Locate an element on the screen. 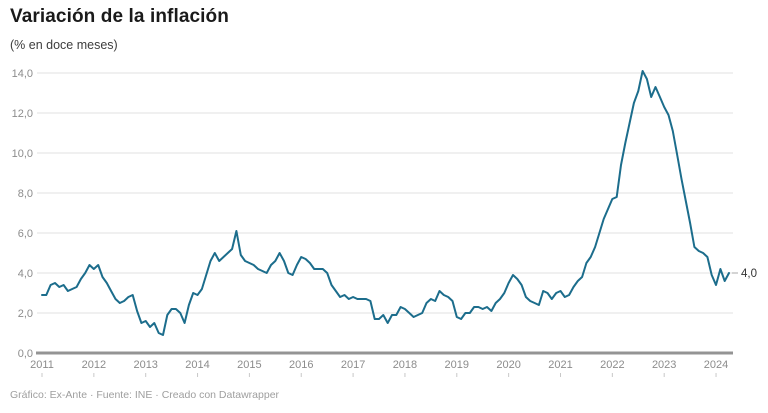 The width and height of the screenshot is (768, 413). y-axis-label: 0,0 is located at coordinates (25, 354).